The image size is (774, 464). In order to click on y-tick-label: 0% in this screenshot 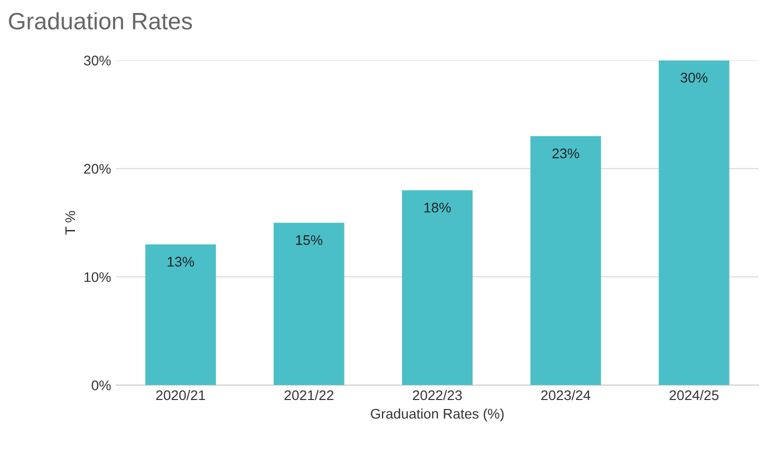, I will do `click(101, 385)`.